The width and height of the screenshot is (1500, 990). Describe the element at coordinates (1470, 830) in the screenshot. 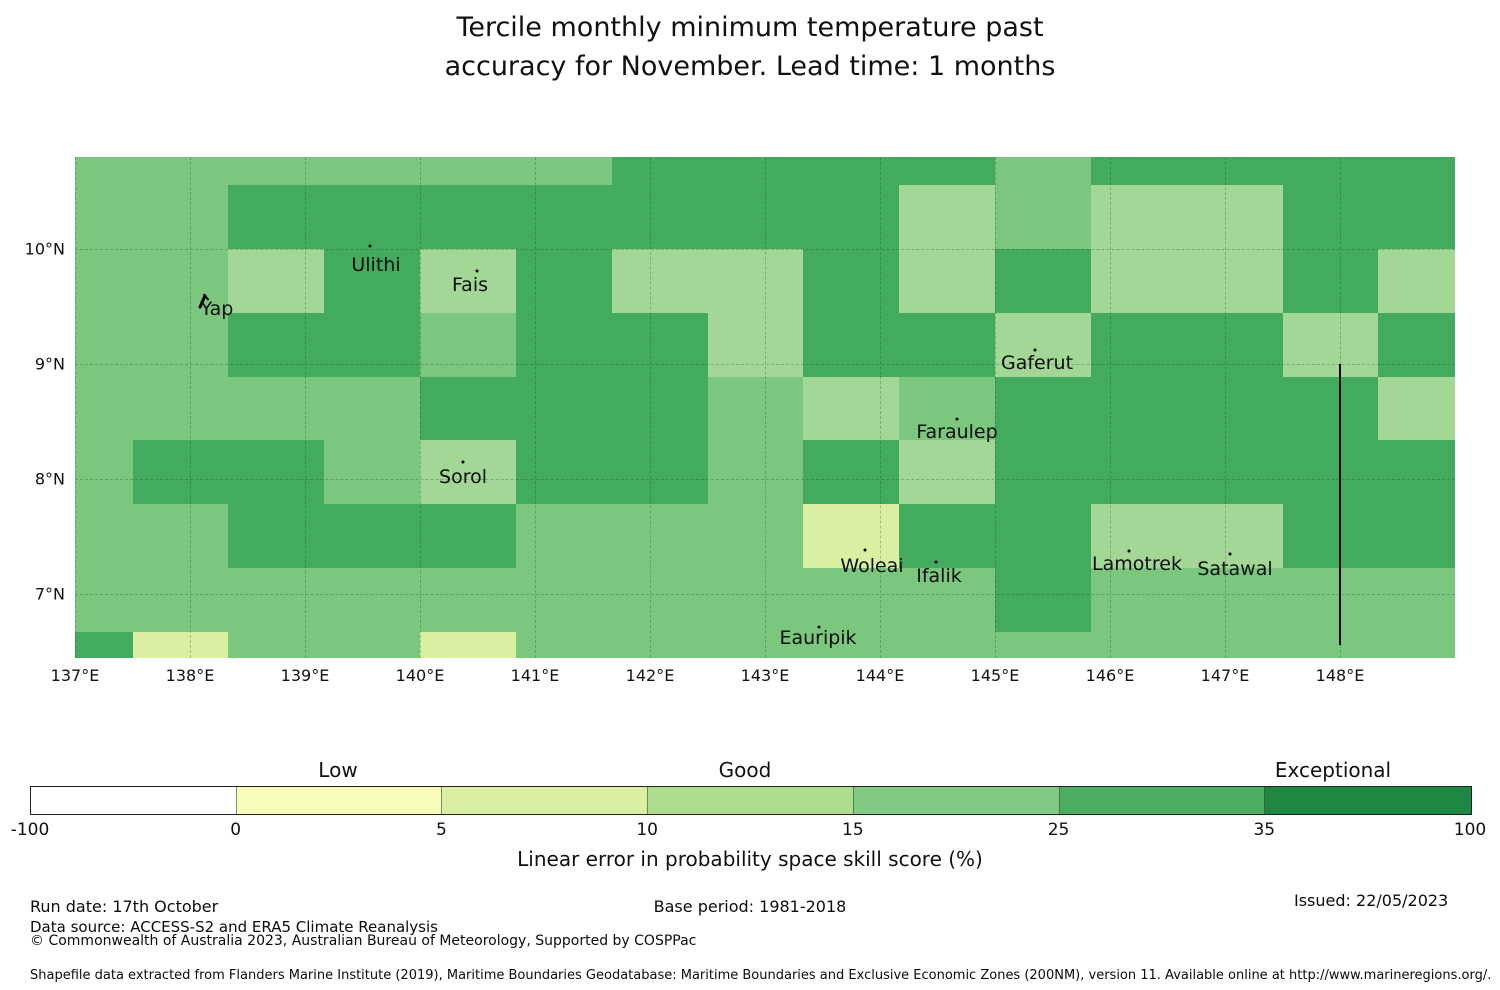

I see `colorbar-tick-label: 100` at that location.